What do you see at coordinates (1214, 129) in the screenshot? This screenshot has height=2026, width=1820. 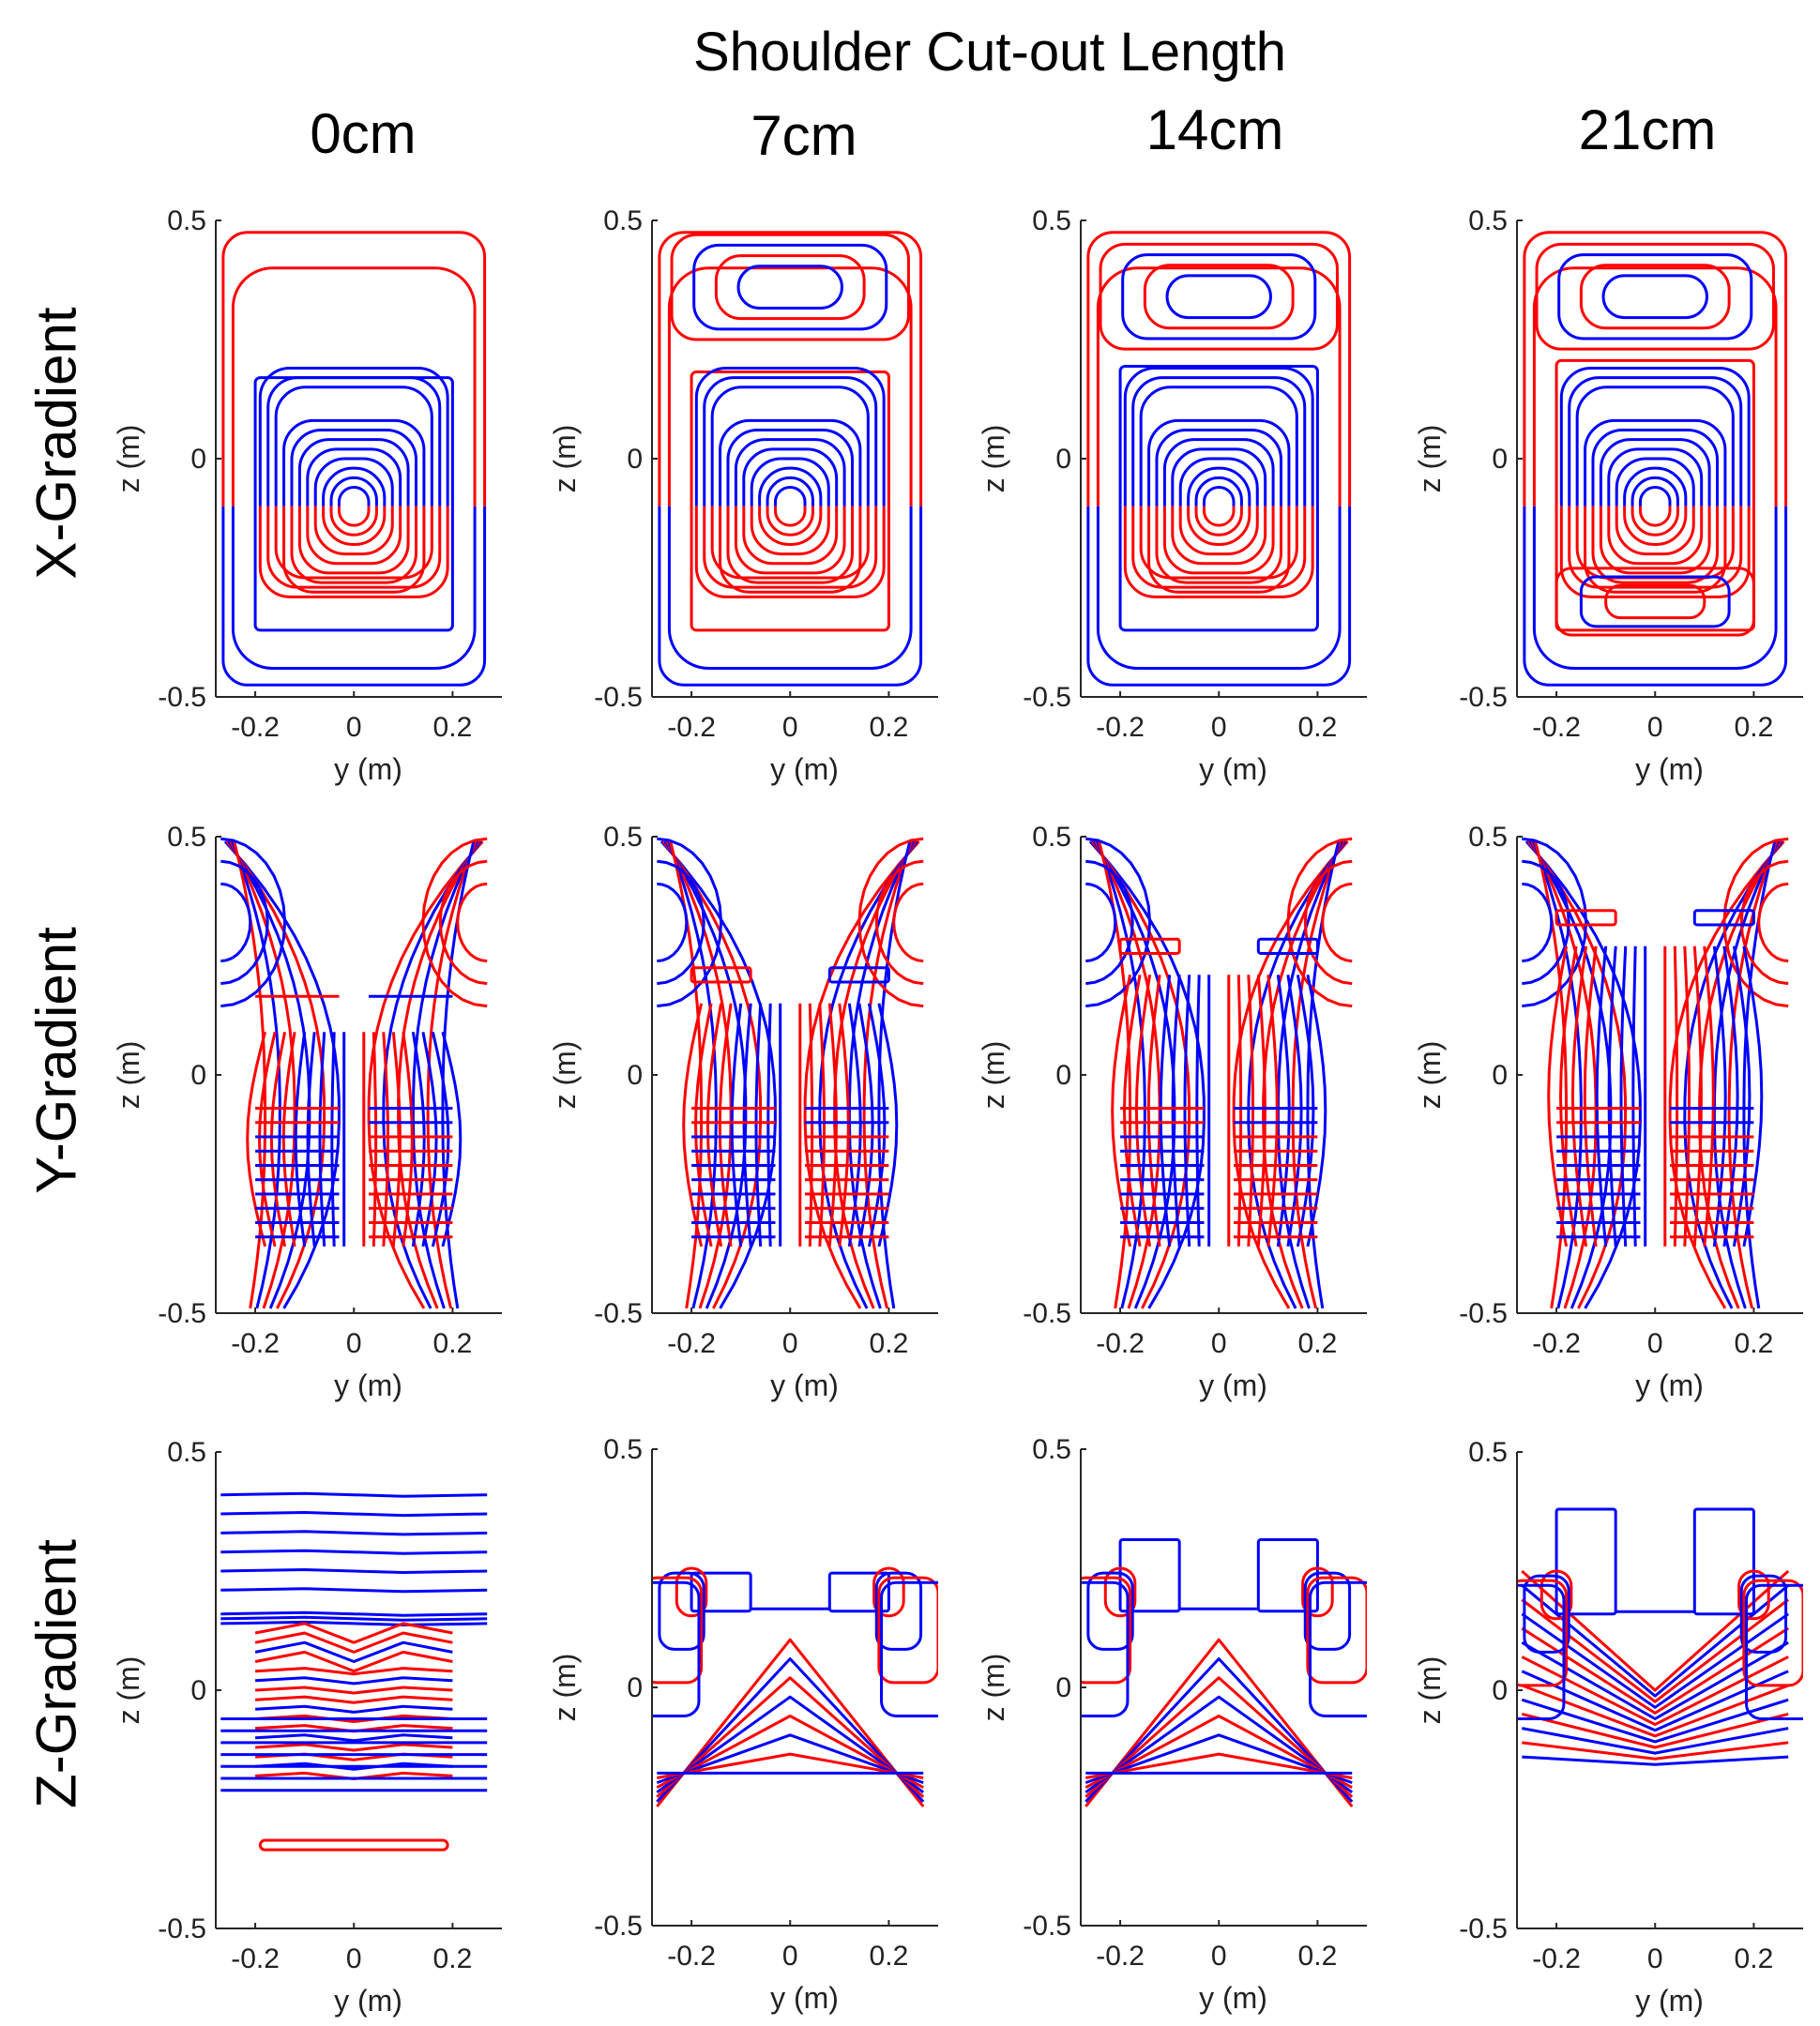 I see `column-title-14cm: 14cm` at bounding box center [1214, 129].